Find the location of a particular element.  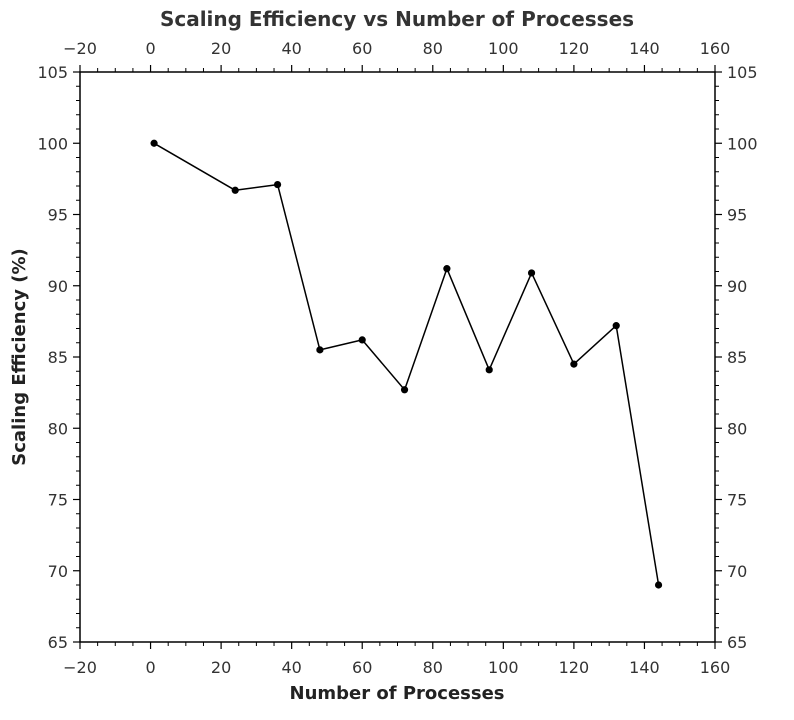

x-tick-label: 100 is located at coordinates (503, 667).